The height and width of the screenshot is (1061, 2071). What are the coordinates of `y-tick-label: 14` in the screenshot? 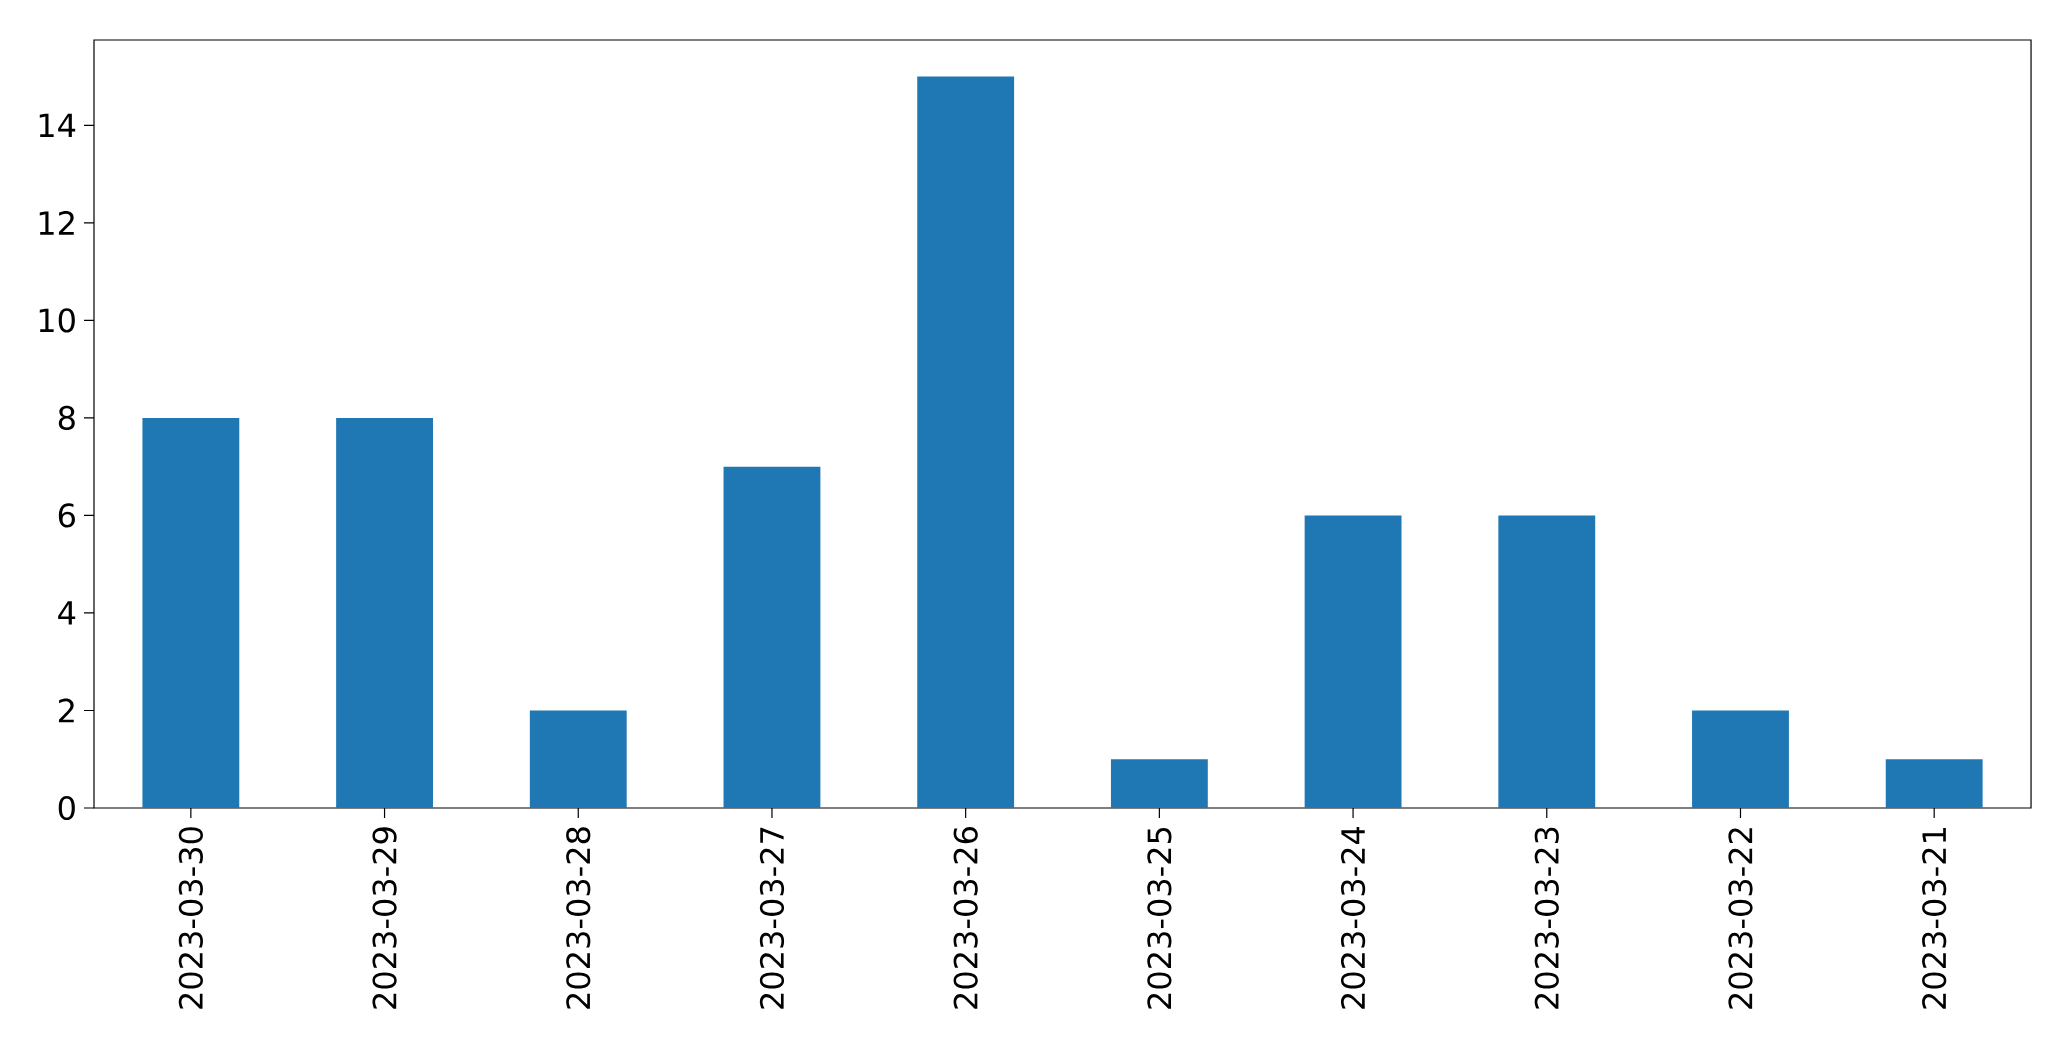 It's located at (57, 125).